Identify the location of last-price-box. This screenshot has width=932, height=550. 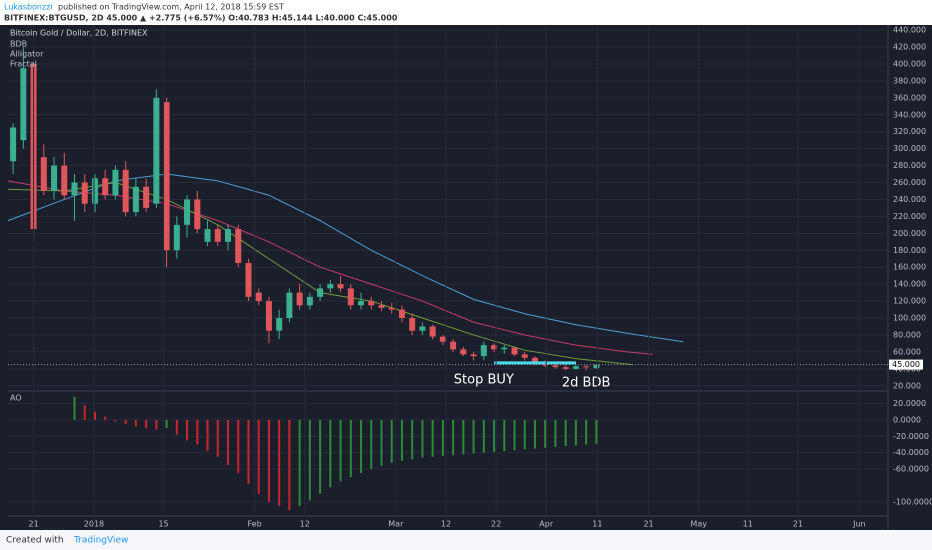
(906, 364).